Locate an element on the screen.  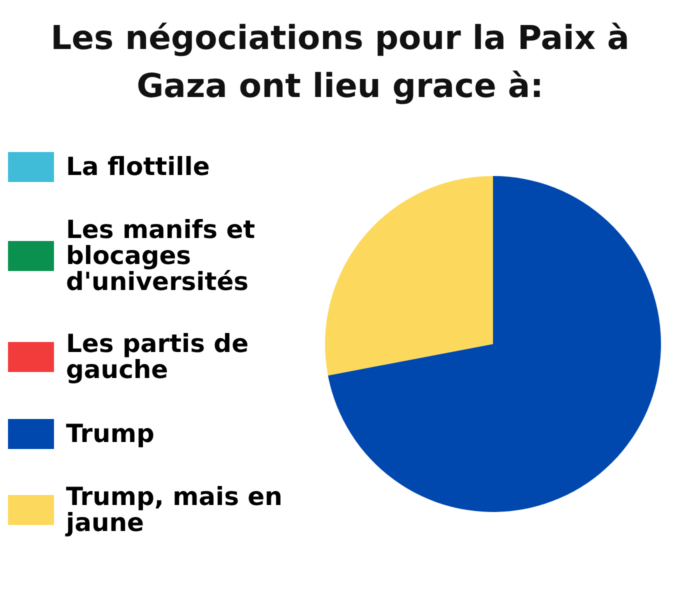
legend-label: Trump is located at coordinates (110, 433).